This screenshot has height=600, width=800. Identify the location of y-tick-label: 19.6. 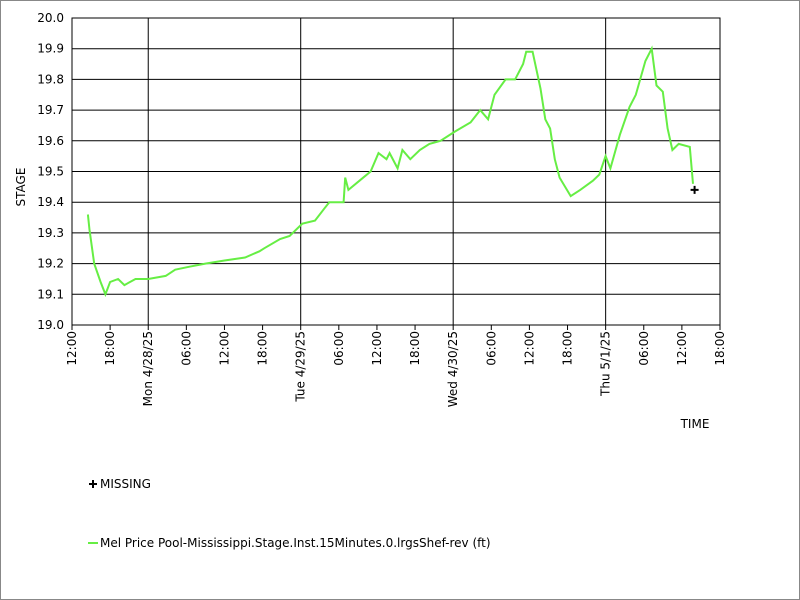
(50, 141).